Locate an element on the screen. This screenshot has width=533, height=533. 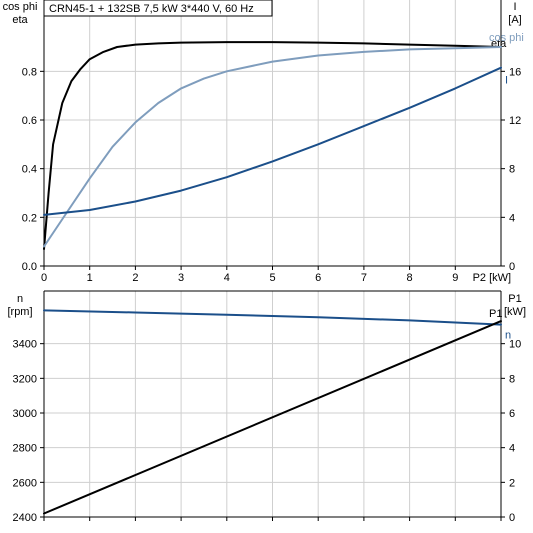
bottom-right-tick-label: 4 is located at coordinates (512, 449).